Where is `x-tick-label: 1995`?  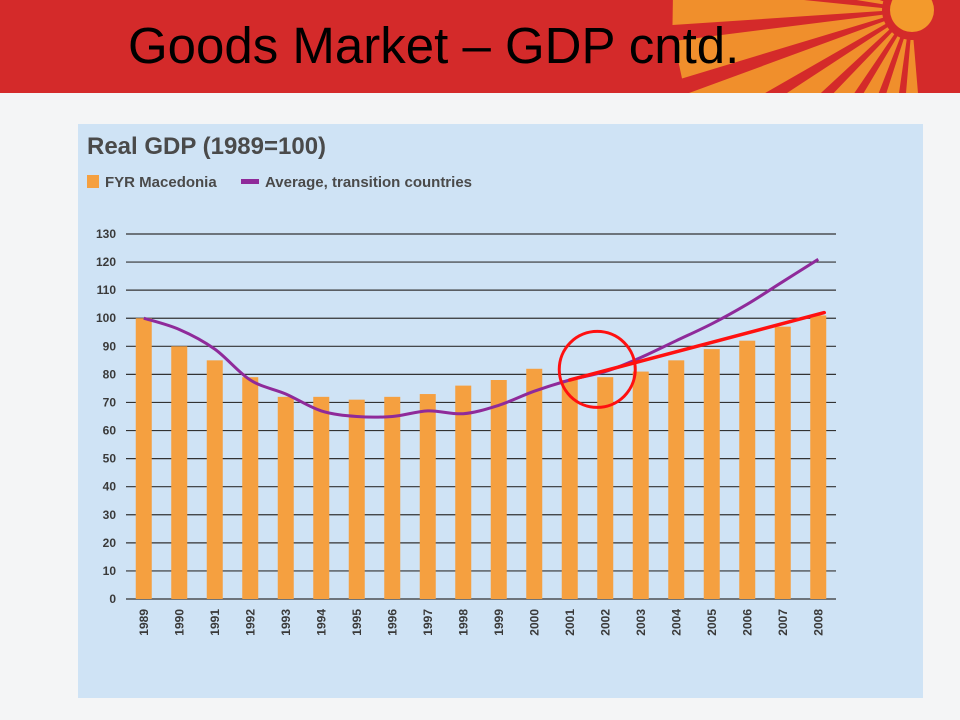 x-tick-label: 1995 is located at coordinates (357, 622).